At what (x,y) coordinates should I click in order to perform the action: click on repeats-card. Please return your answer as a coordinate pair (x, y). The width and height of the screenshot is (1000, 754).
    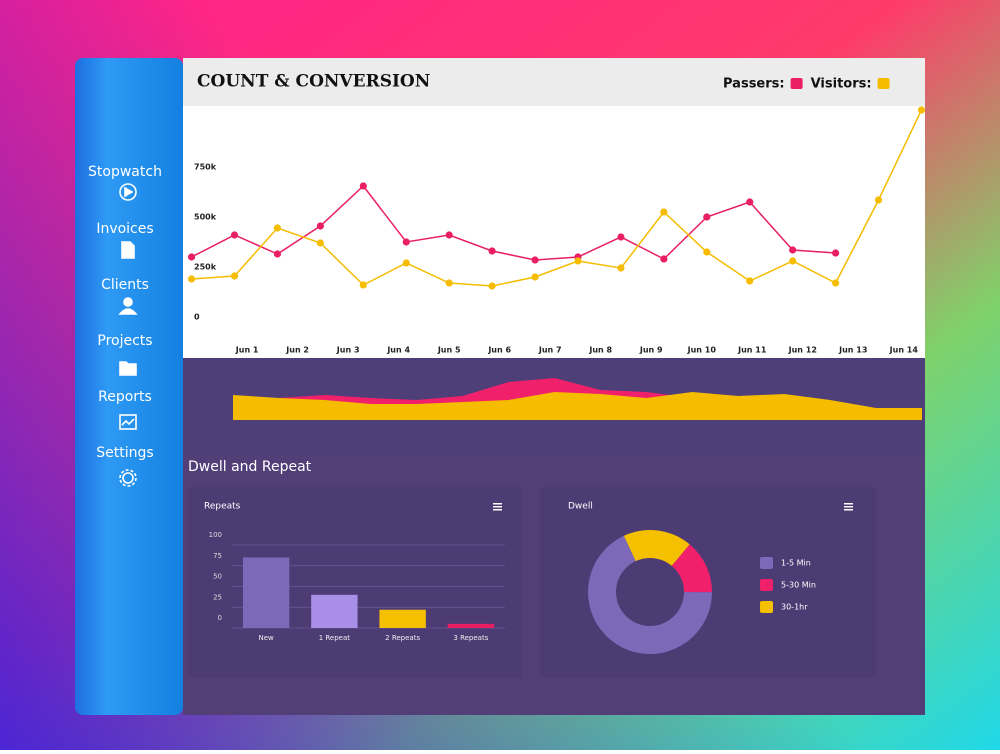
    Looking at the image, I should click on (355, 582).